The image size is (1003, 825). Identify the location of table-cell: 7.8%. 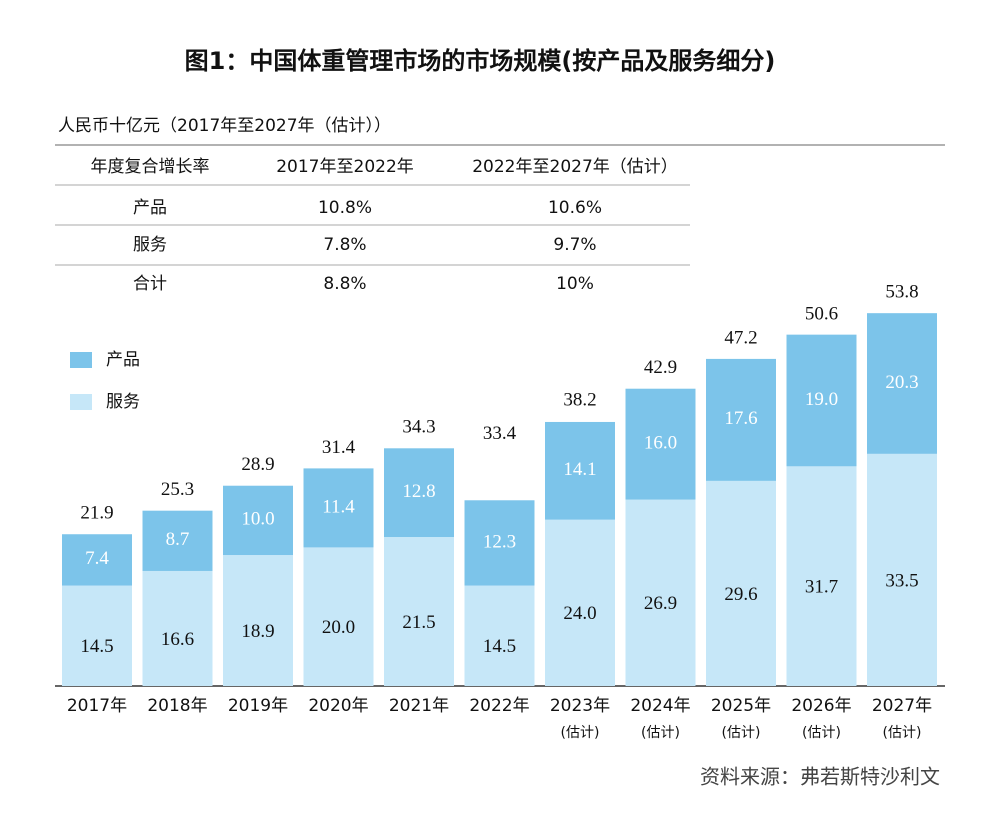
(344, 245).